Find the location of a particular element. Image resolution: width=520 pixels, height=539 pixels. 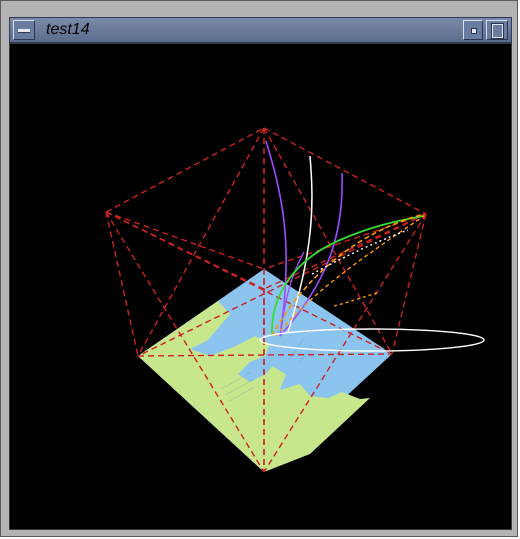

window-title: test14 is located at coordinates (68, 29).